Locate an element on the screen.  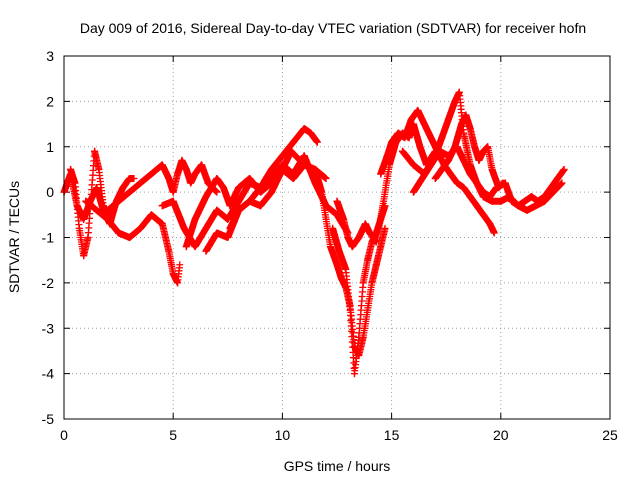
x-tick-label: 15 is located at coordinates (392, 435).